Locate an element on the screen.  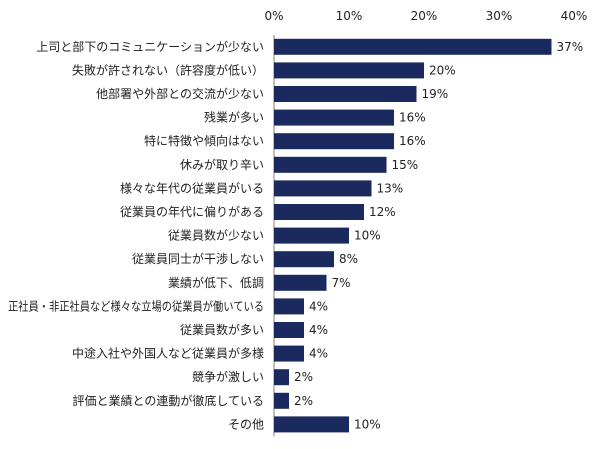
value-label: 19% is located at coordinates (435, 94).